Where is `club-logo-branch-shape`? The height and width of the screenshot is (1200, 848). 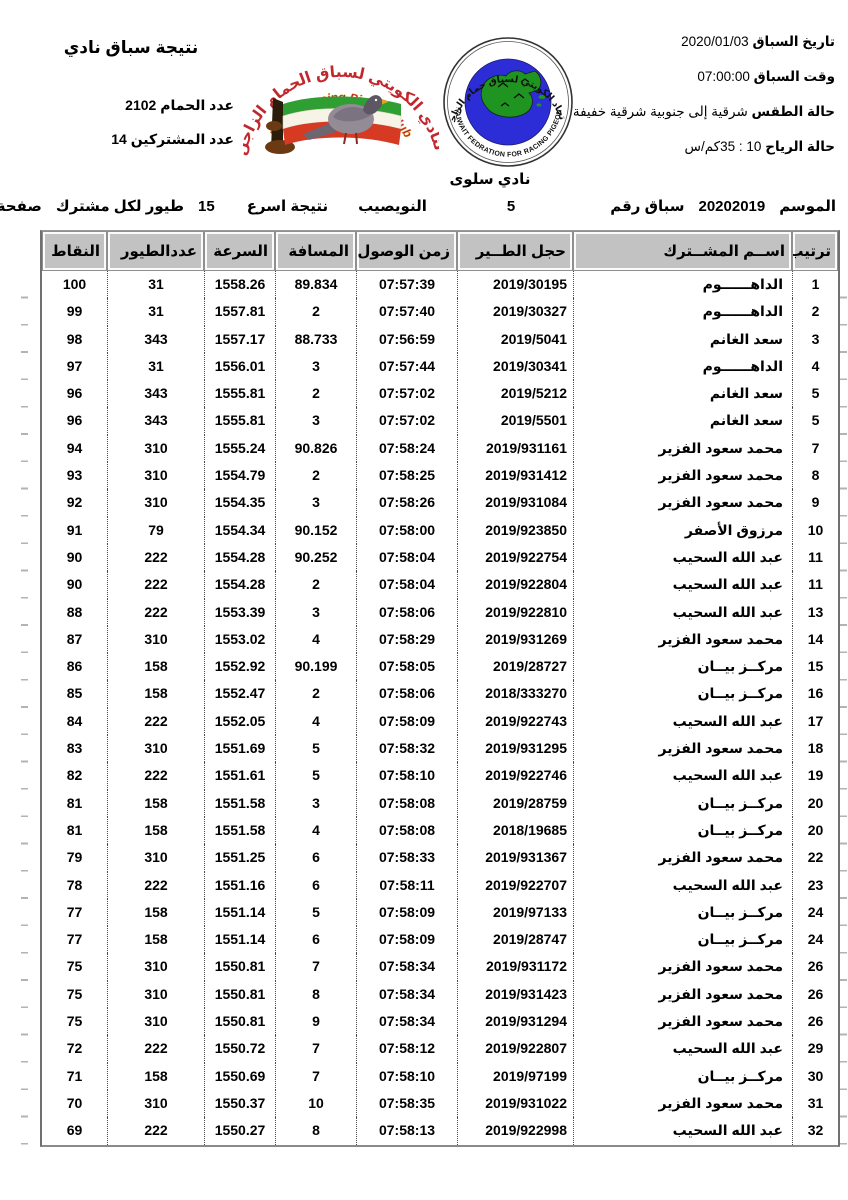
club-logo-branch-shape is located at coordinates (274, 126).